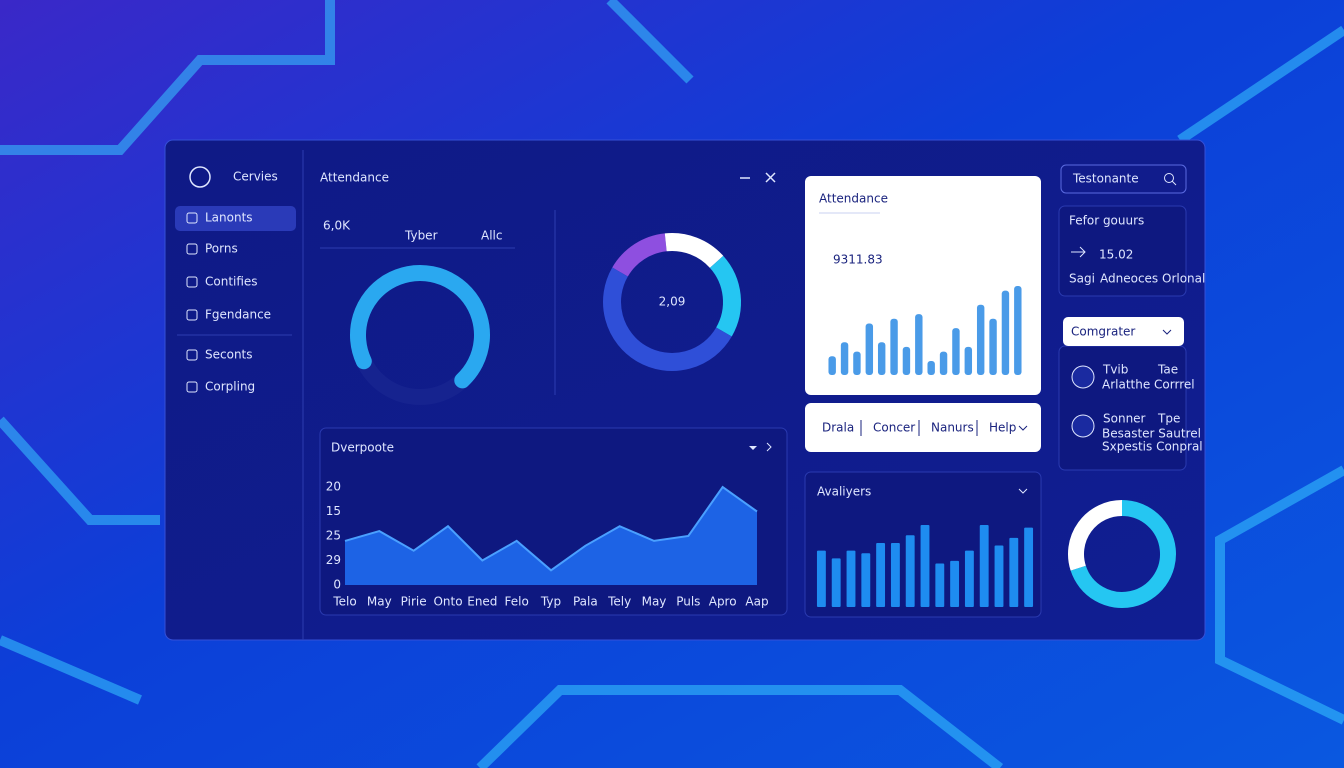 This screenshot has height=768, width=1344. I want to click on y-tick-label: 29, so click(333, 560).